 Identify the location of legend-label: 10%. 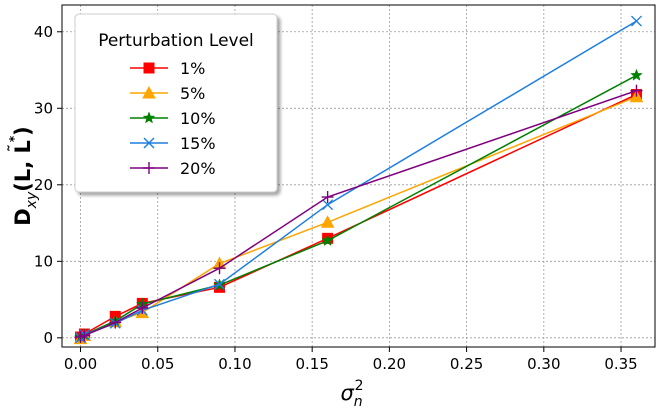
(198, 118).